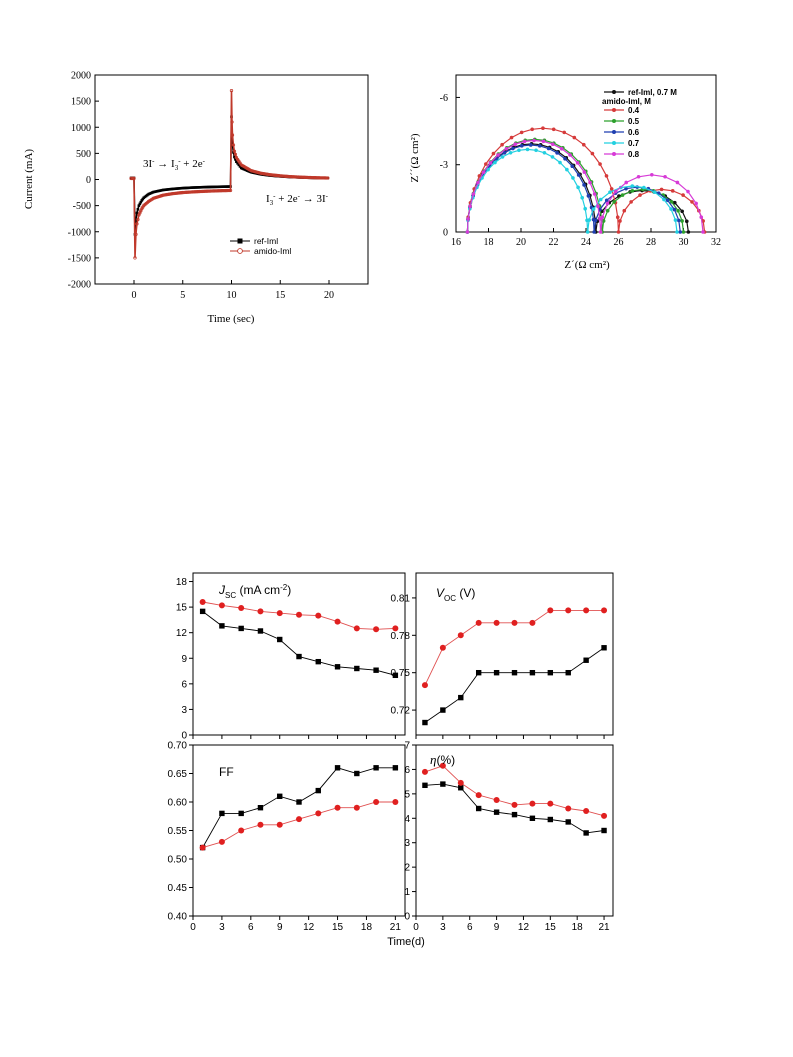  What do you see at coordinates (586, 242) in the screenshot?
I see `x-tick-label: 24` at bounding box center [586, 242].